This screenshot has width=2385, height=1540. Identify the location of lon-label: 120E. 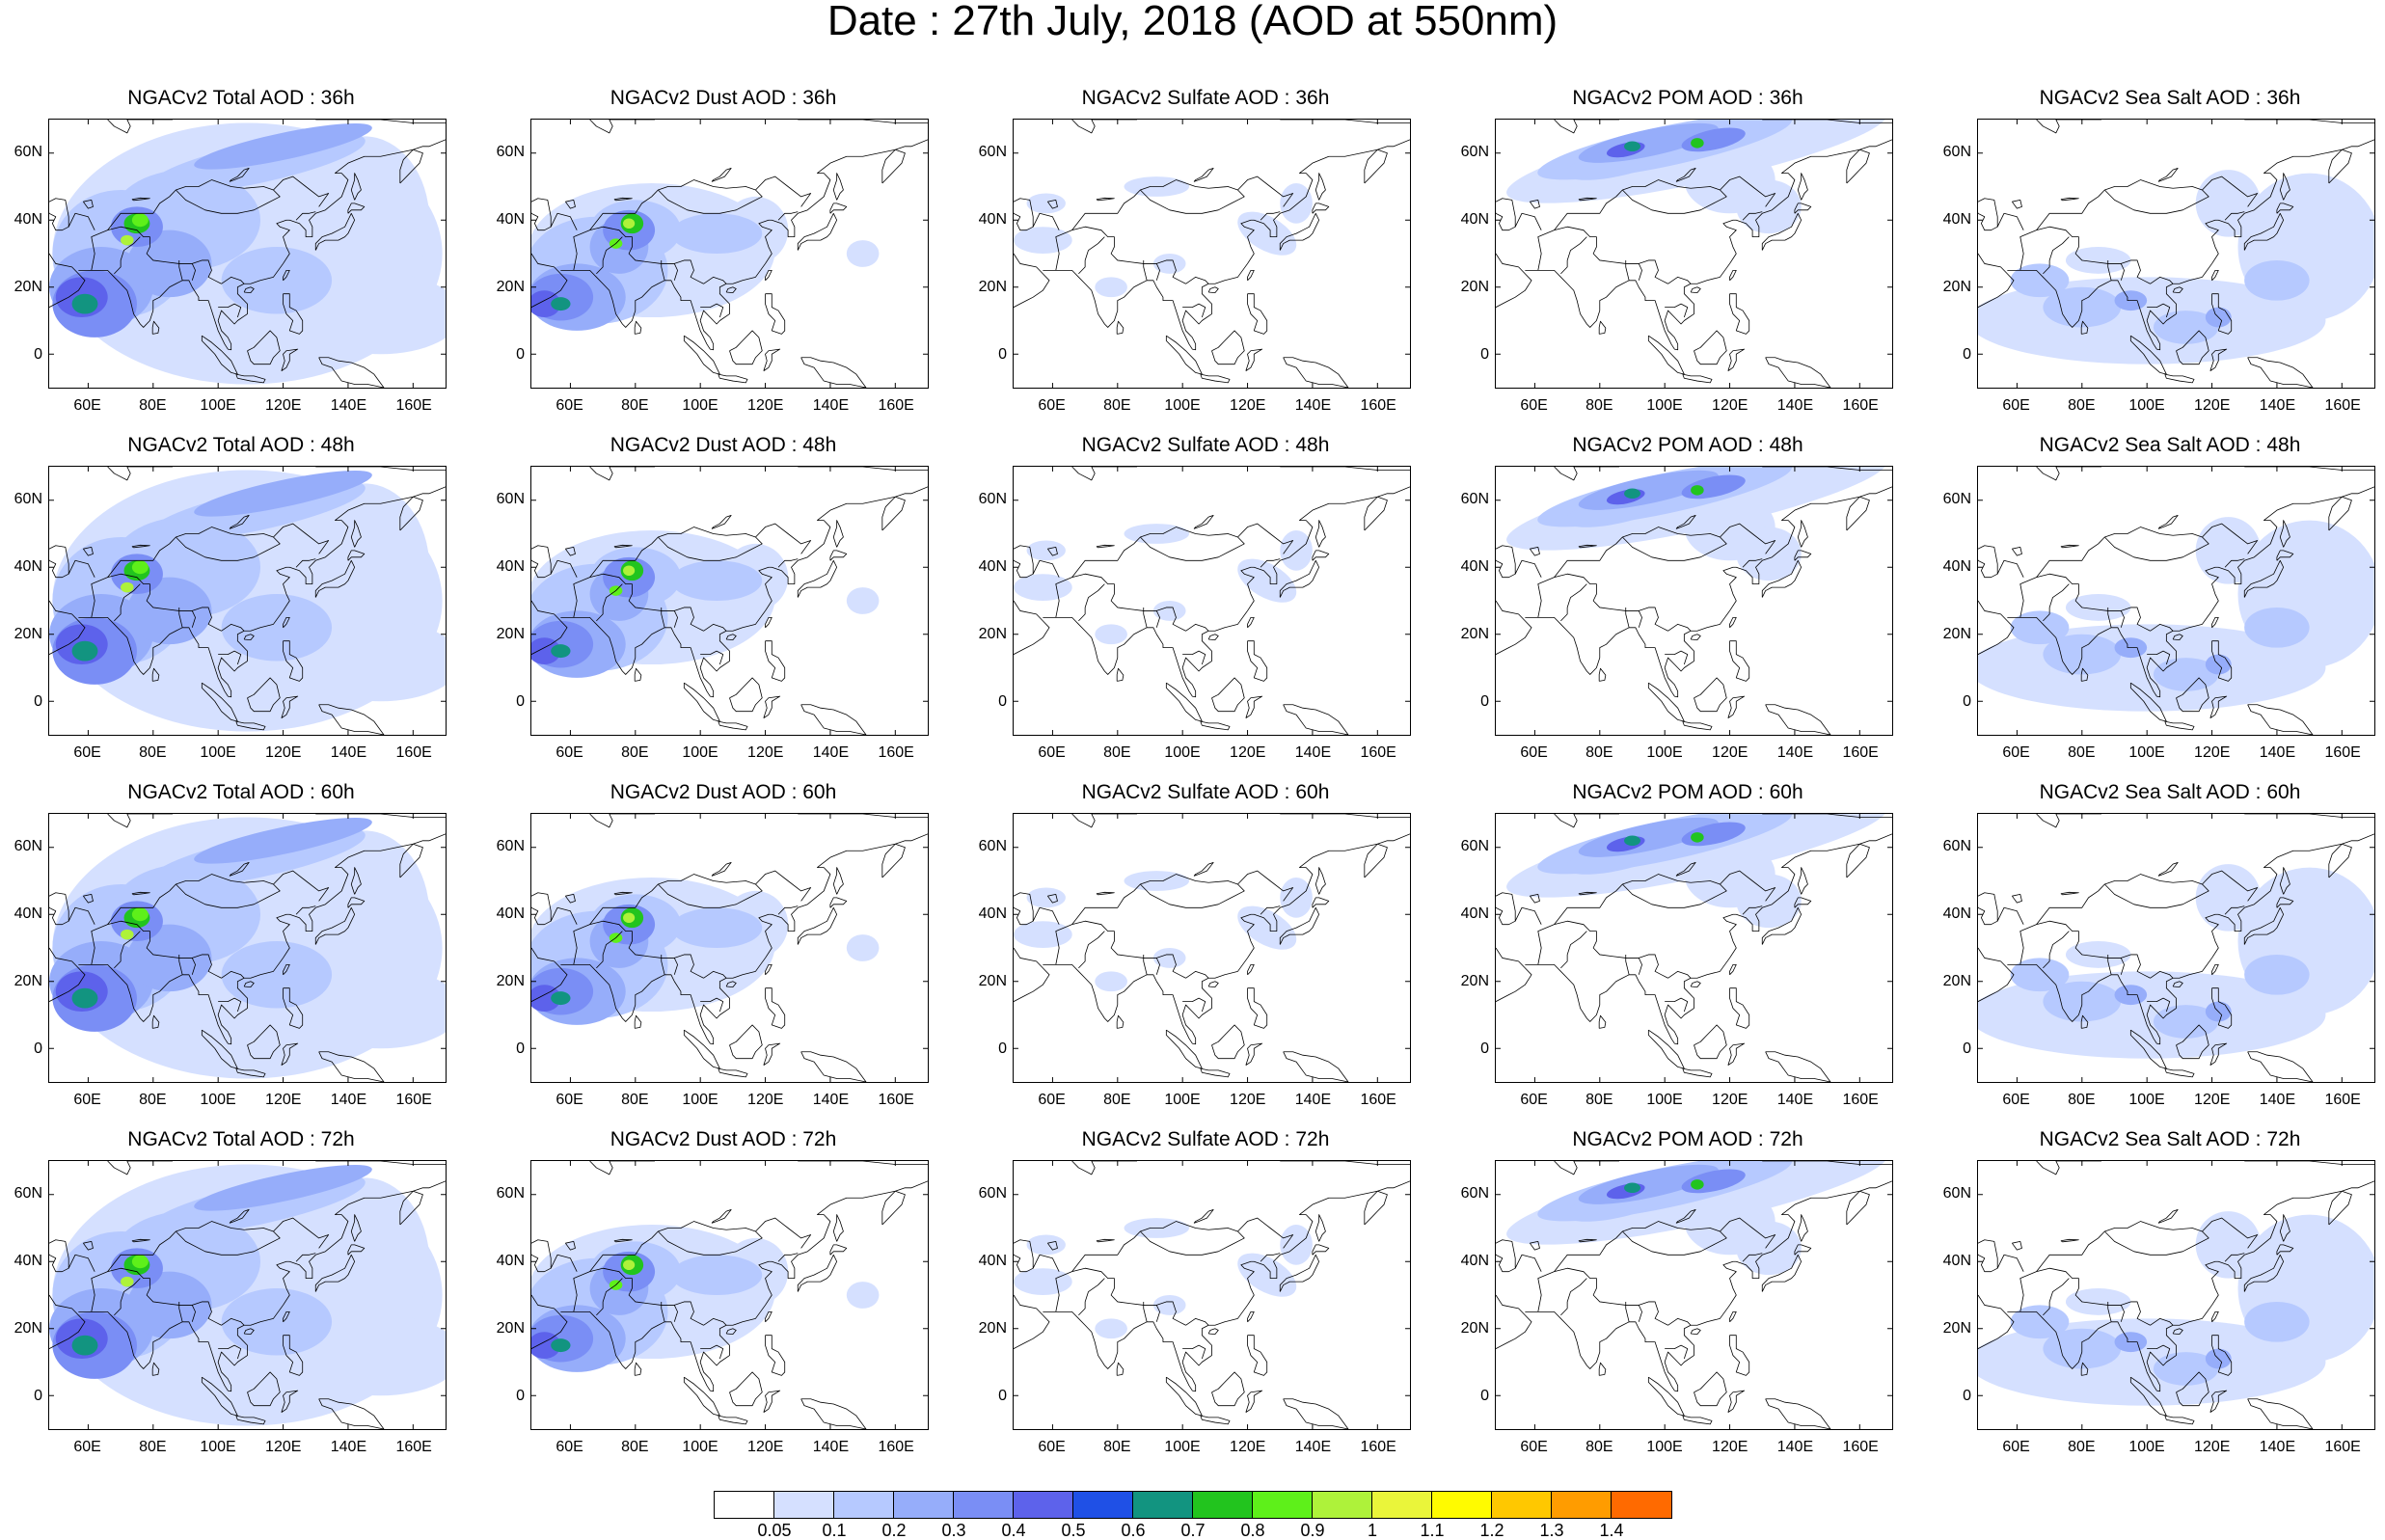
(283, 405).